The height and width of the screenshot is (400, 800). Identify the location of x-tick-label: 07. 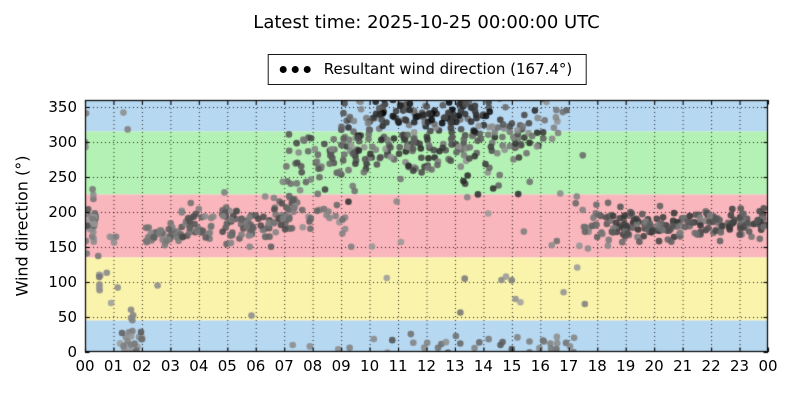
(284, 366).